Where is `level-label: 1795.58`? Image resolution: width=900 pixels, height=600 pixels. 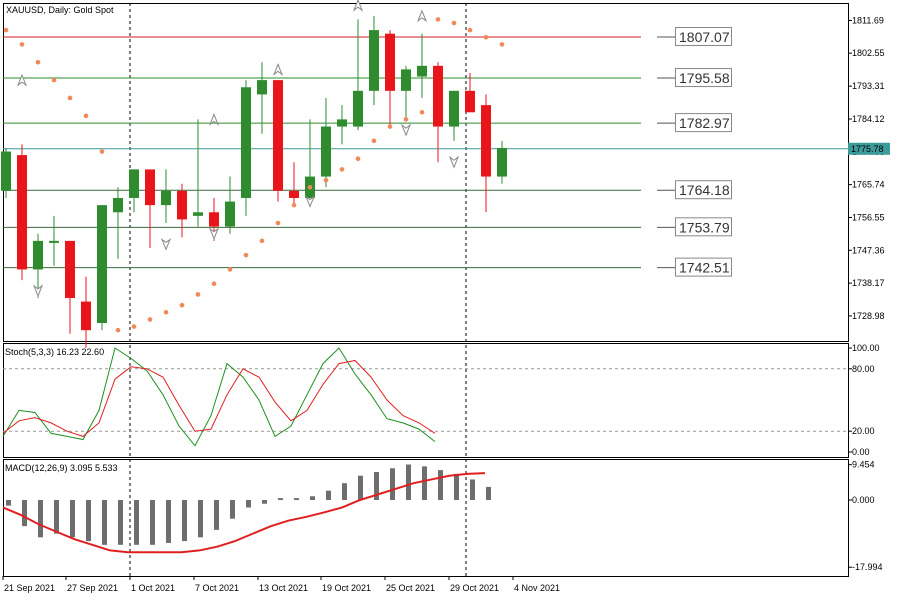 level-label: 1795.58 is located at coordinates (704, 78).